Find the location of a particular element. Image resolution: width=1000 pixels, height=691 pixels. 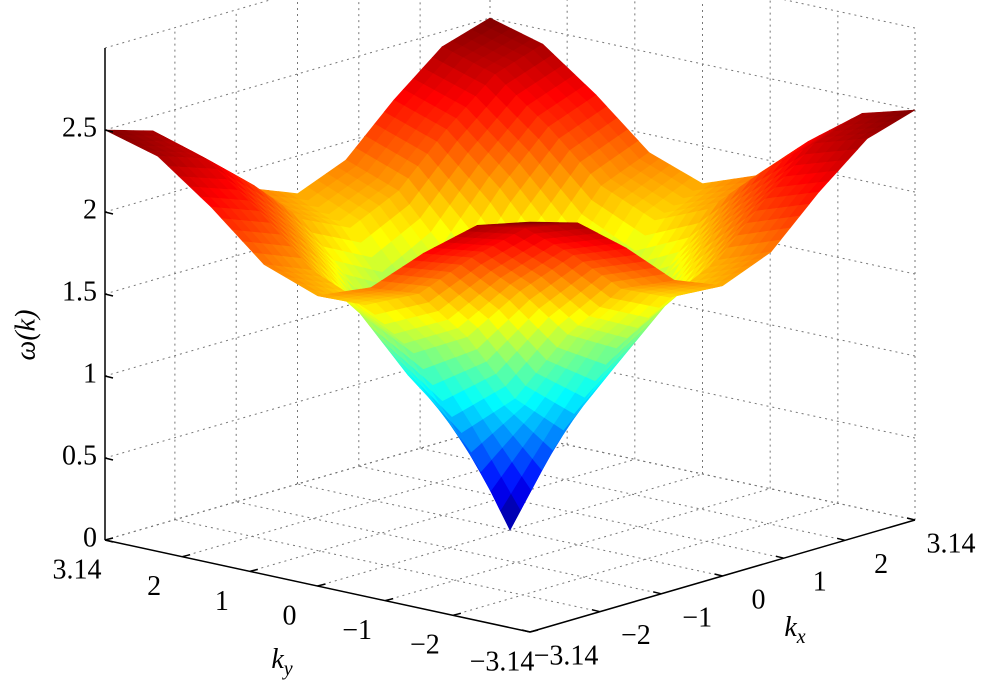

y-tick-label: 1 is located at coordinates (222, 601).